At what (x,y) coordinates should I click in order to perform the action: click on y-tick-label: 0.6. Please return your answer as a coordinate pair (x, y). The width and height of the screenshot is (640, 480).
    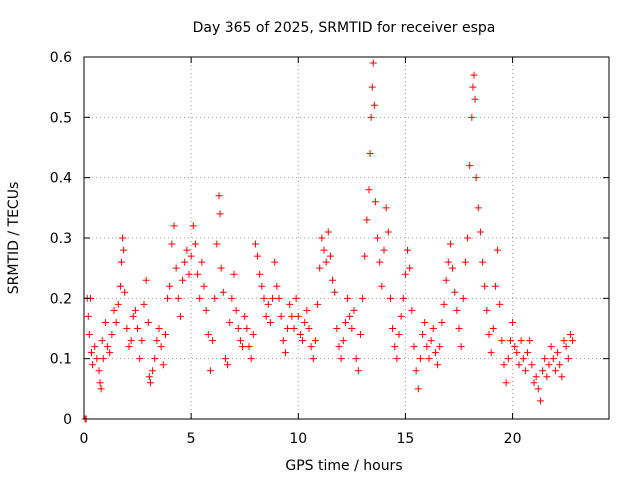
    Looking at the image, I should click on (61, 58).